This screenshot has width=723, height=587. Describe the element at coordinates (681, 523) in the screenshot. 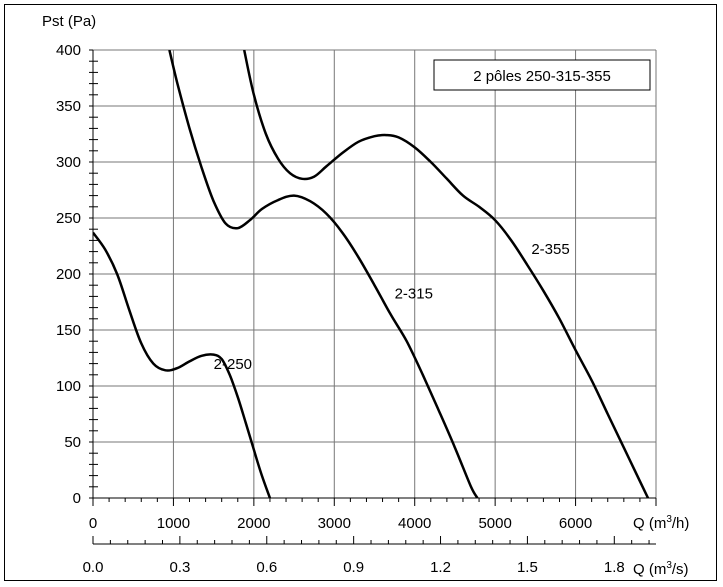

I see `x-axis-top-title-suffix: /h)` at that location.